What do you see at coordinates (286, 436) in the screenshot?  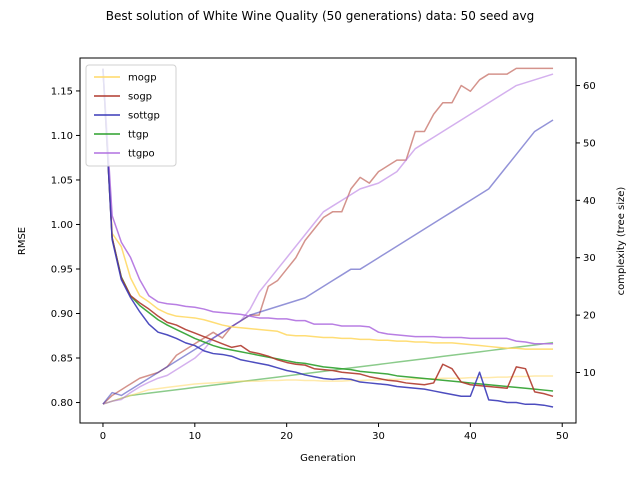 I see `x-tick-label: 20` at bounding box center [286, 436].